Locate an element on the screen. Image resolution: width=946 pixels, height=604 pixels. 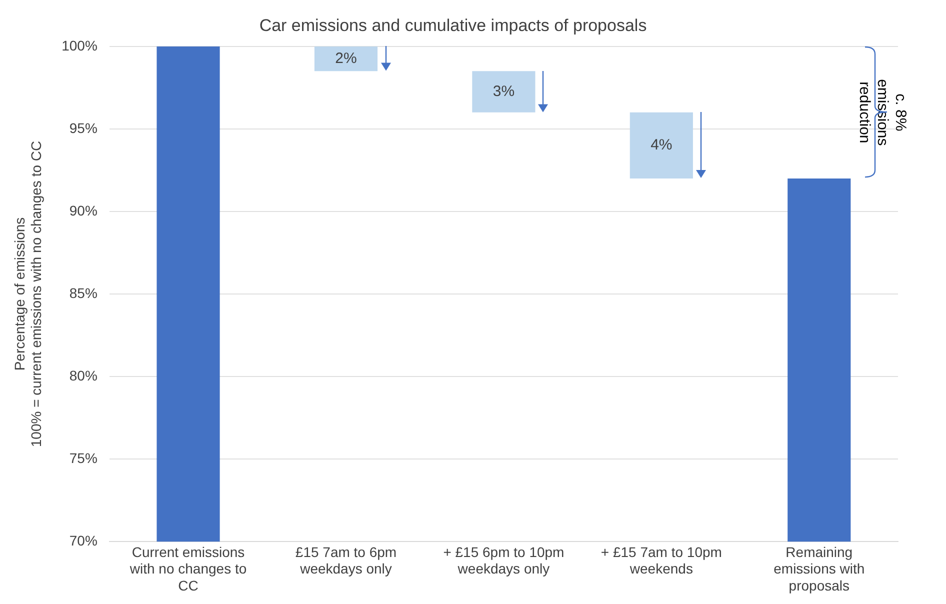
data-label: 4% is located at coordinates (661, 145).